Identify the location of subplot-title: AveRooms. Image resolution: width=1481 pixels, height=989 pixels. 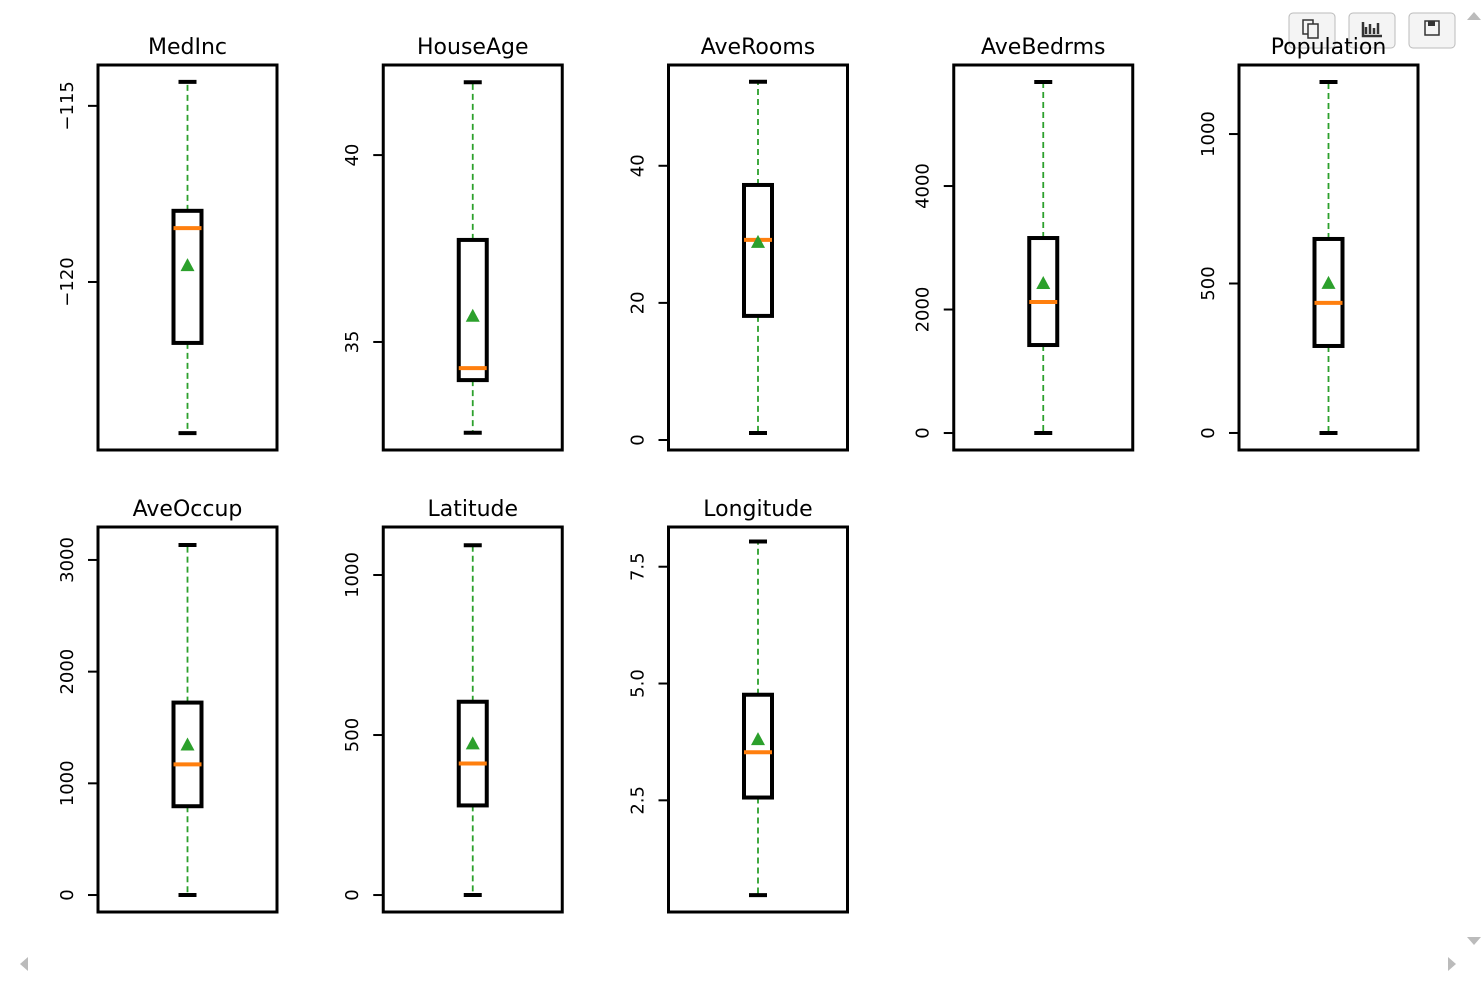
(758, 47).